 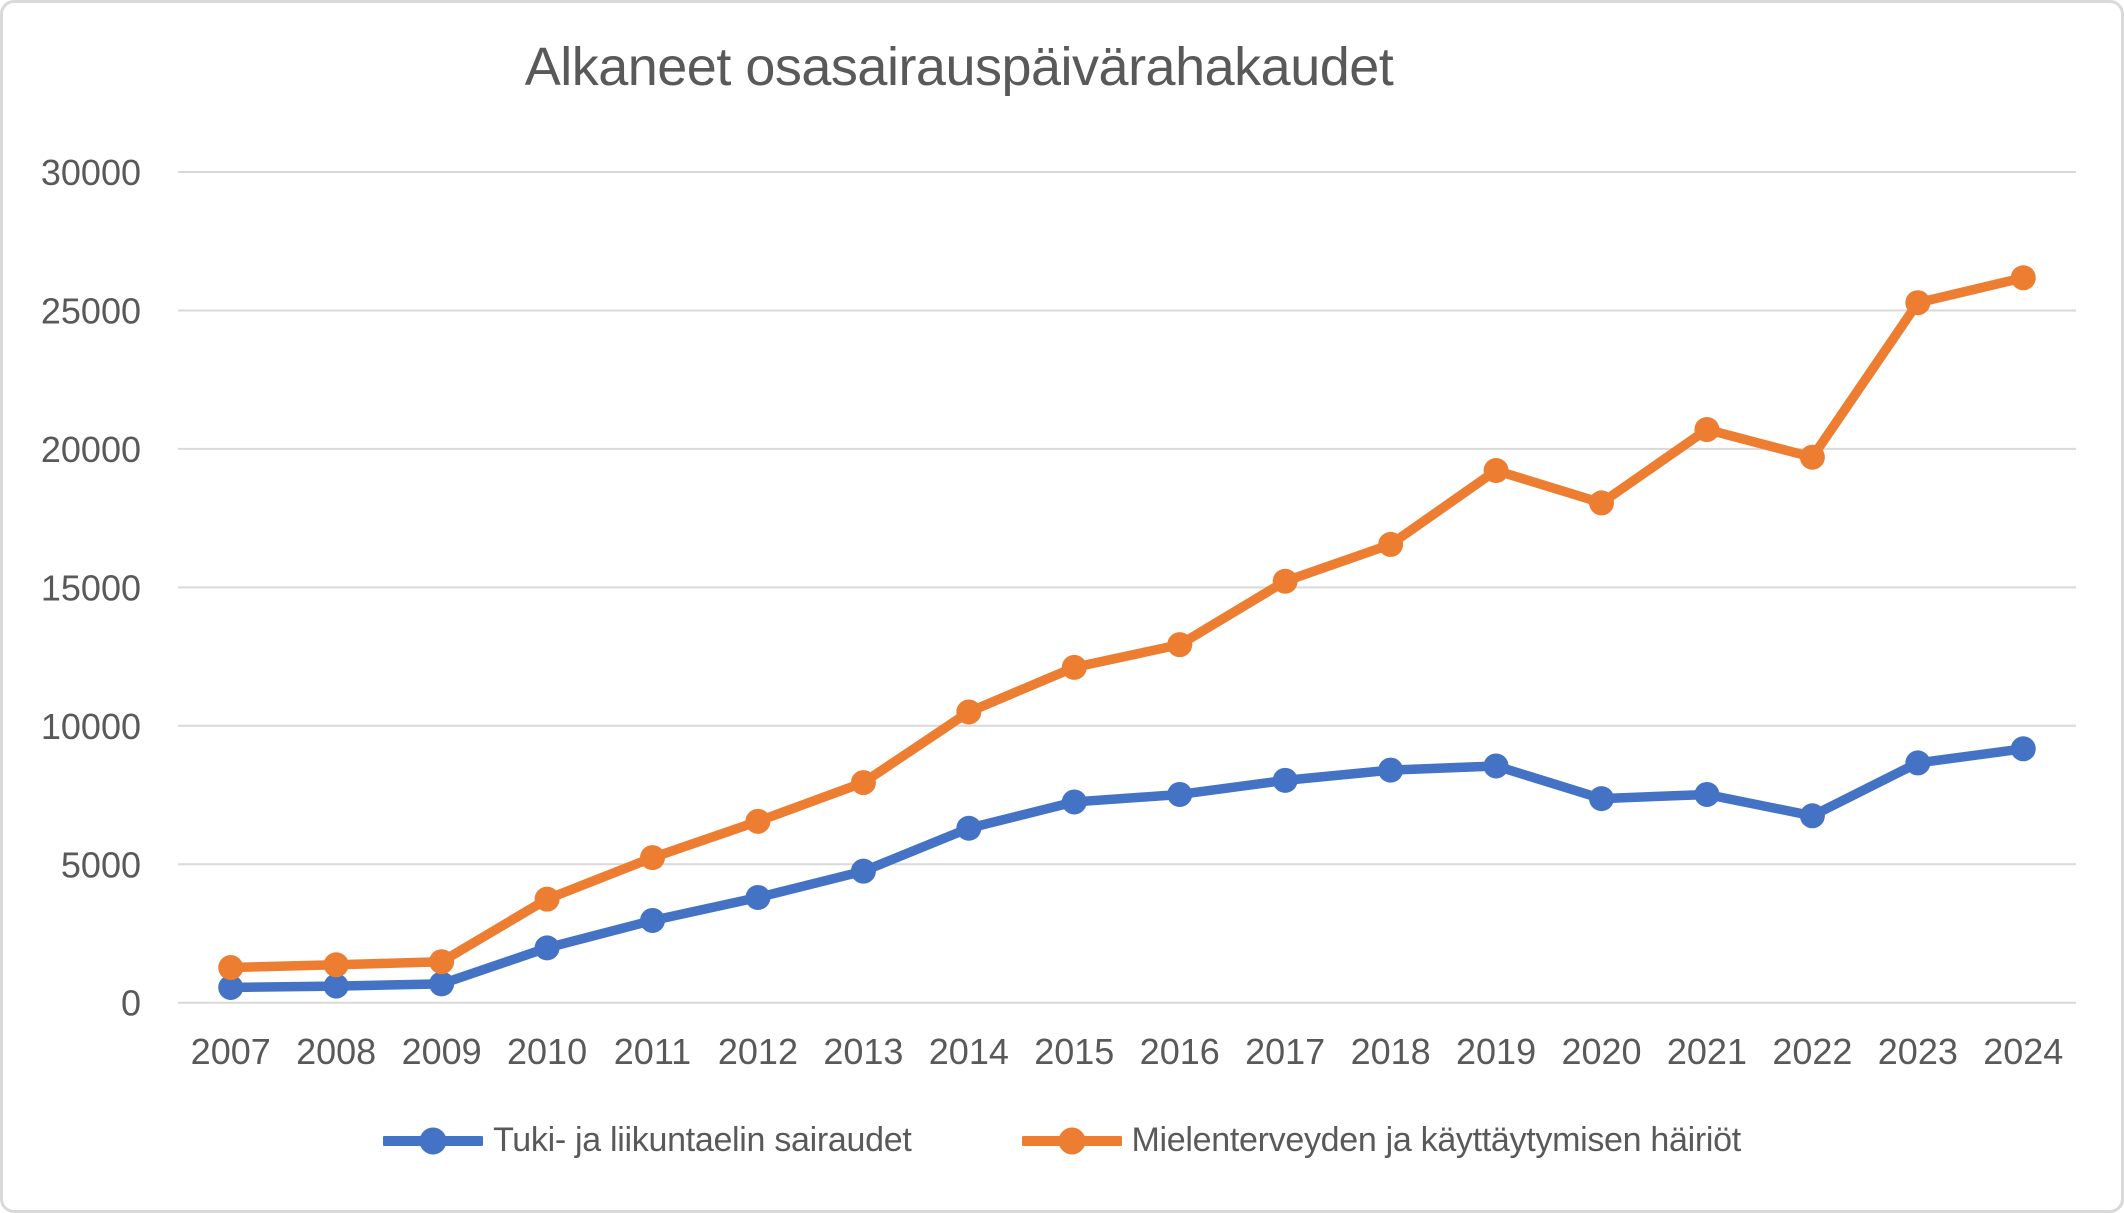 What do you see at coordinates (1285, 1051) in the screenshot?
I see `x-axis-tick-label: 2017` at bounding box center [1285, 1051].